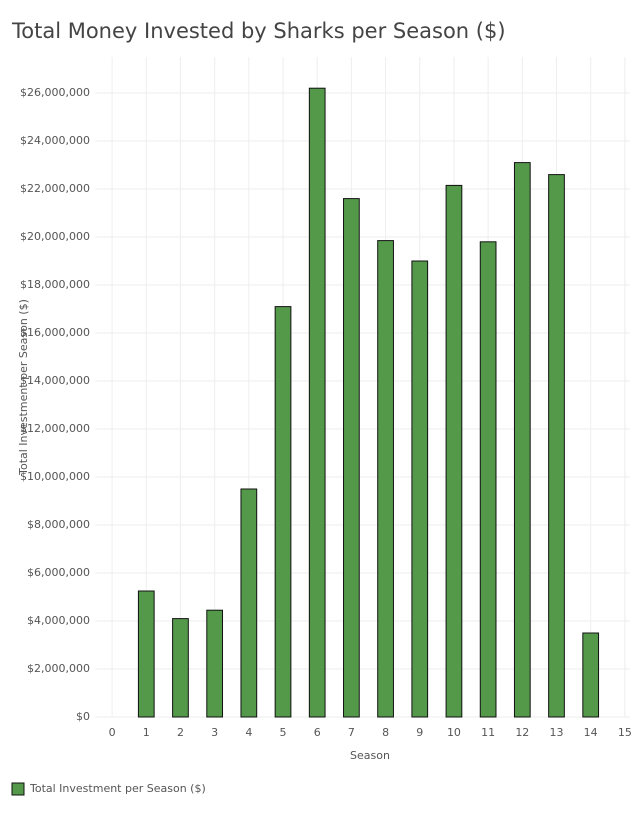  Describe the element at coordinates (58, 524) in the screenshot. I see `y-tick-label: $8,000,000` at that location.